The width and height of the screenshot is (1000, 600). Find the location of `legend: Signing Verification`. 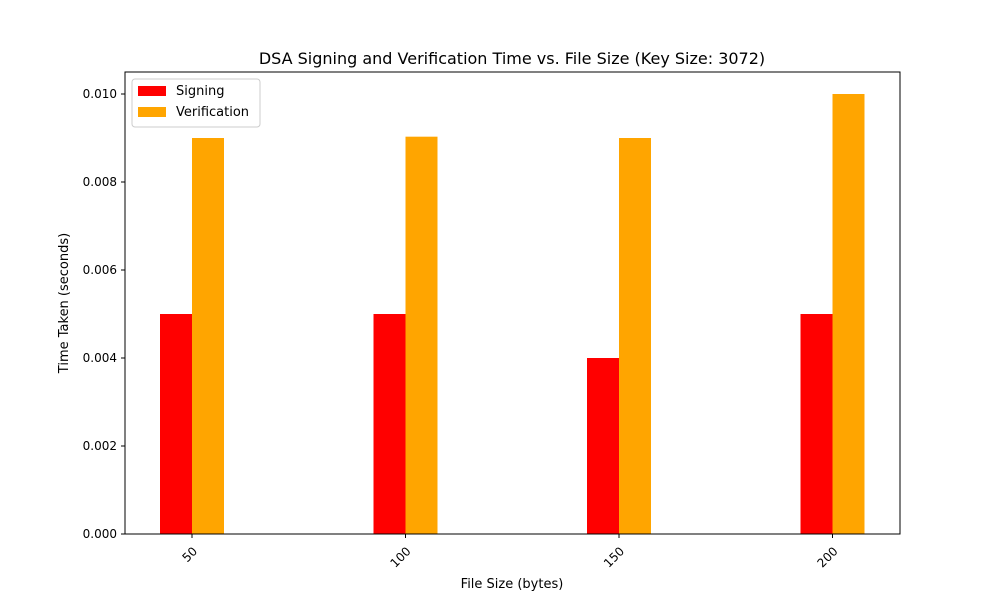

legend: Signing Verification is located at coordinates (196, 103).